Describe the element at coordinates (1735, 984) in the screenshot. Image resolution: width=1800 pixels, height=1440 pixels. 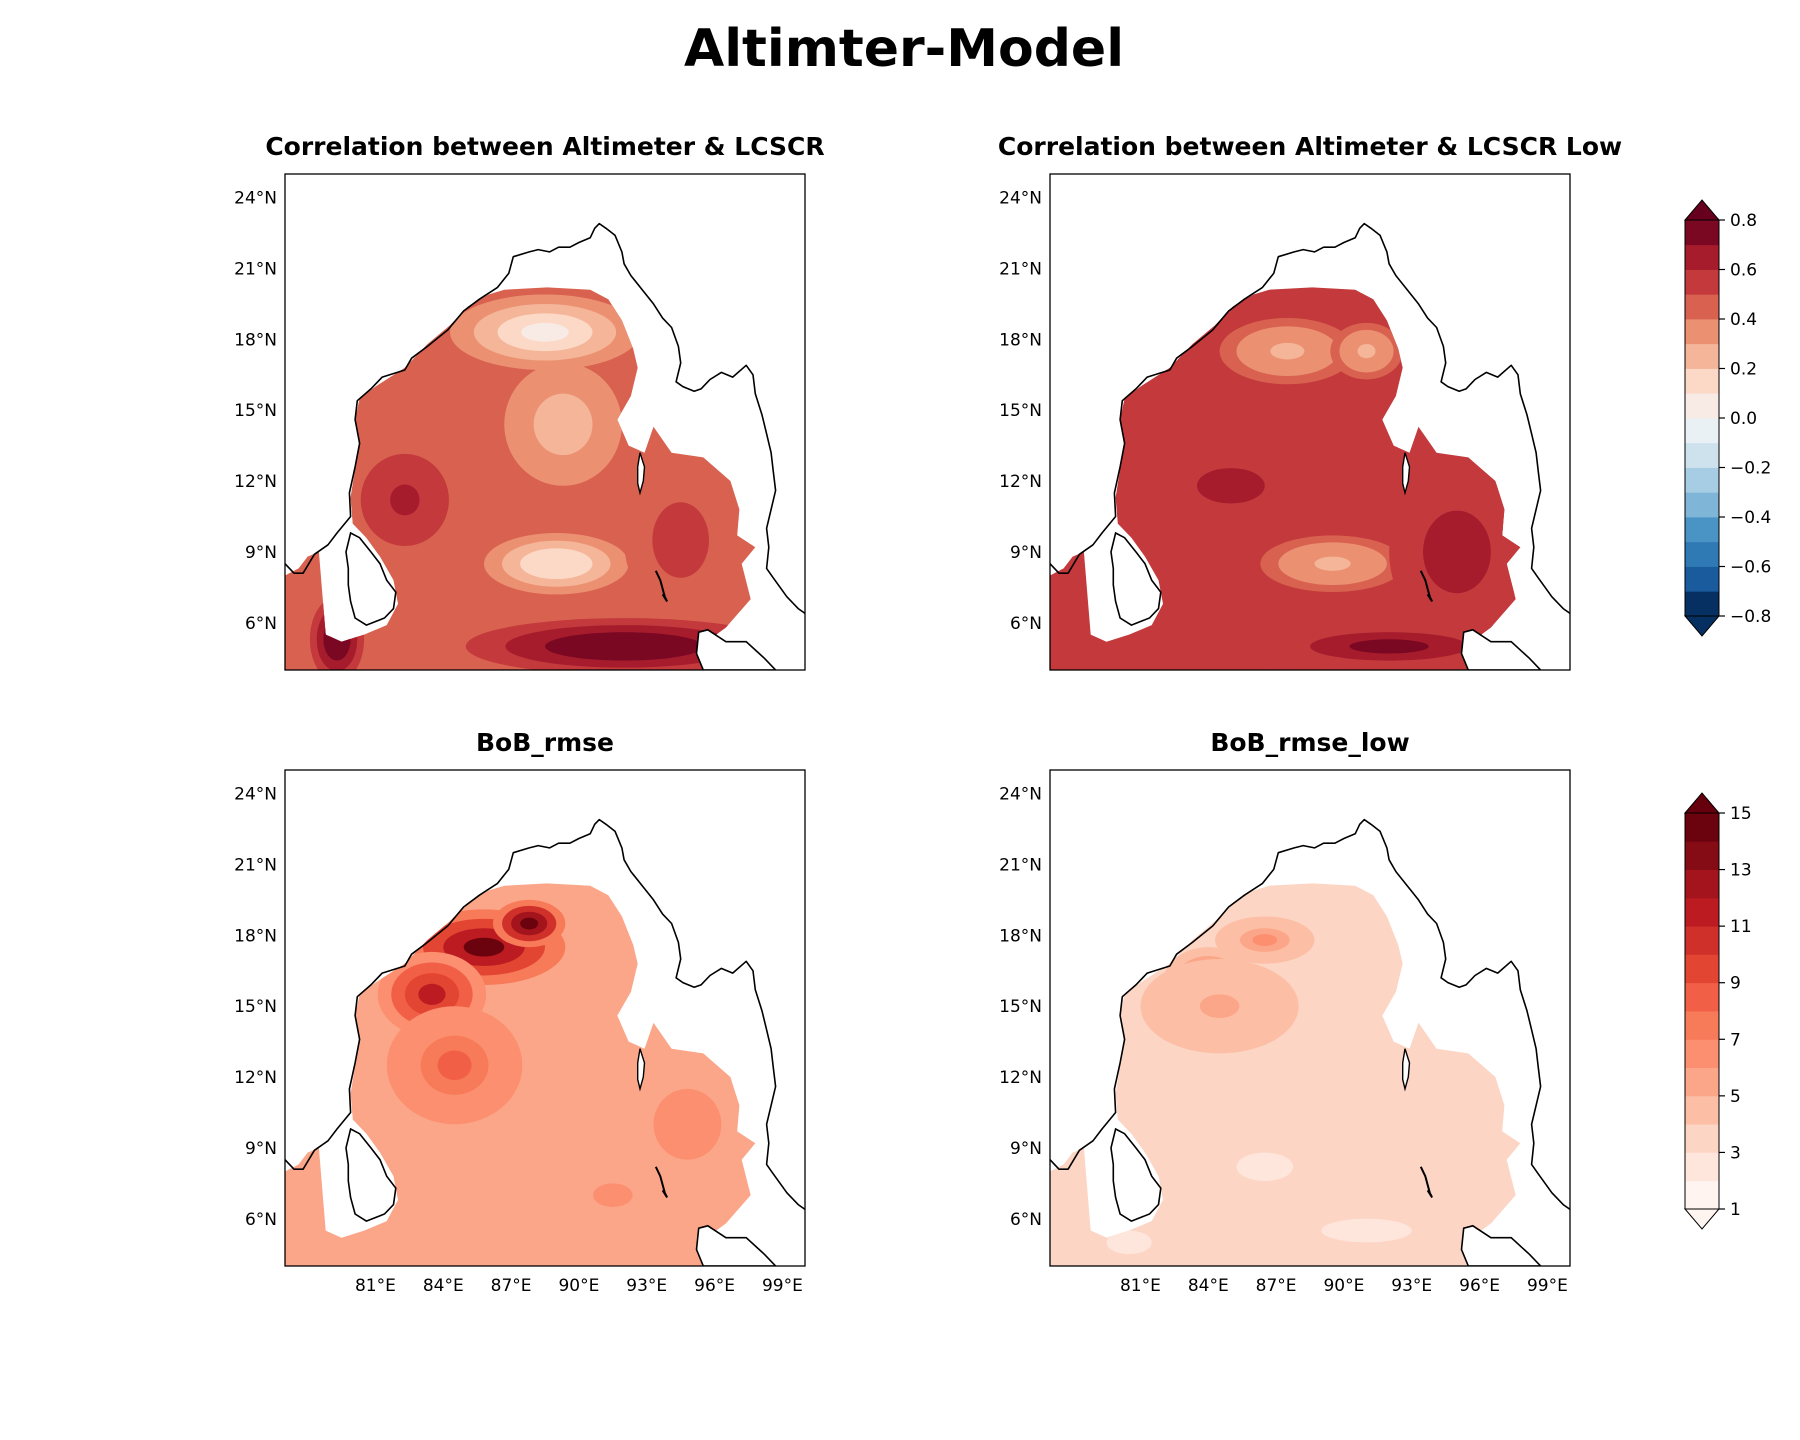
I see `colorbar-label: 9` at that location.